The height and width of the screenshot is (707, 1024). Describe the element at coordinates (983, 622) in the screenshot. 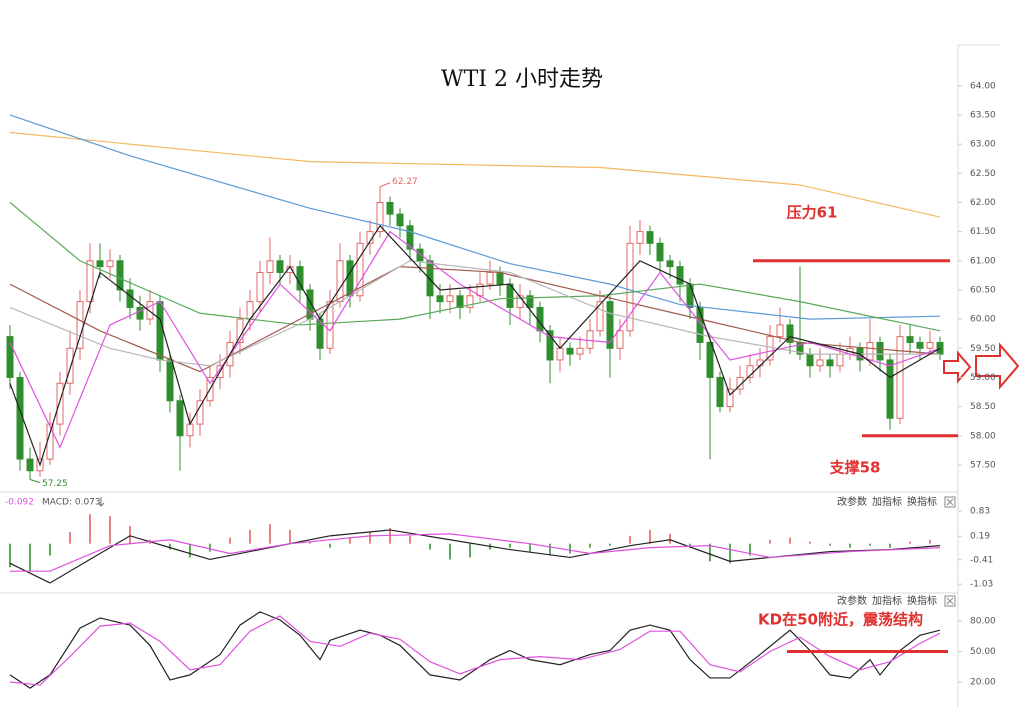

I see `y-tick-label: 80.00` at that location.